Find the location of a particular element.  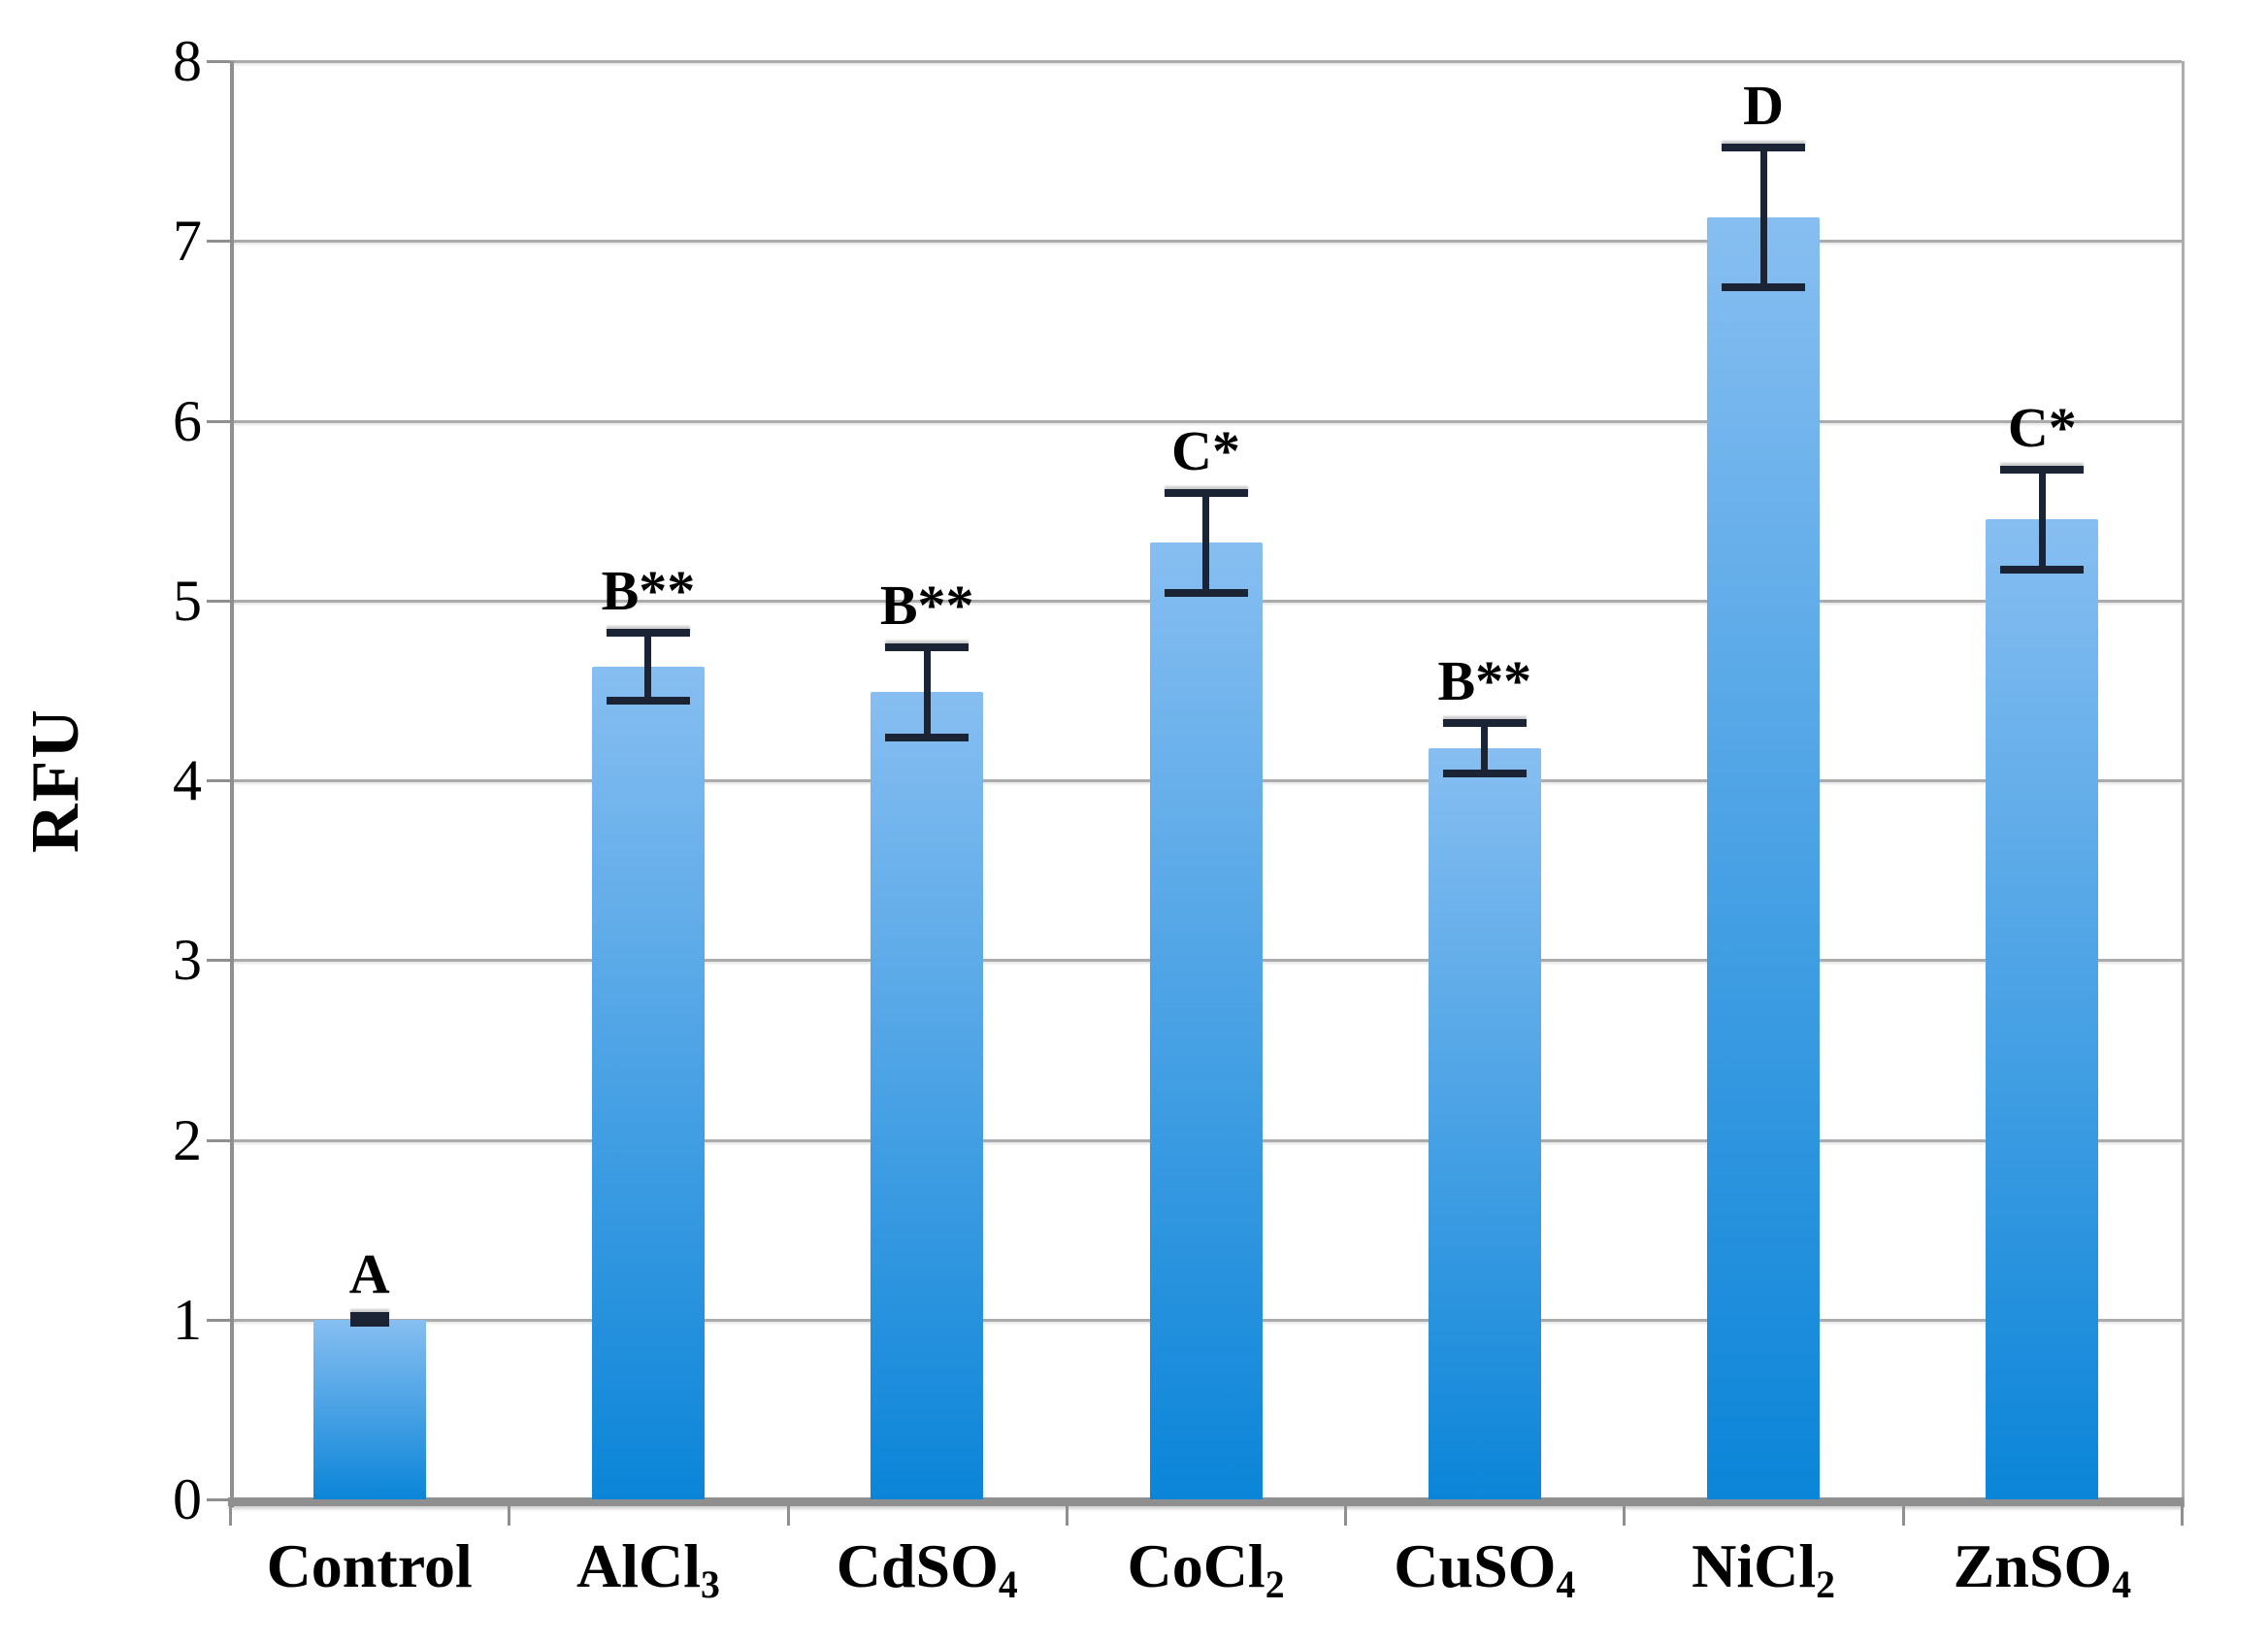

x-category-label-subscript: 3 is located at coordinates (710, 1585).